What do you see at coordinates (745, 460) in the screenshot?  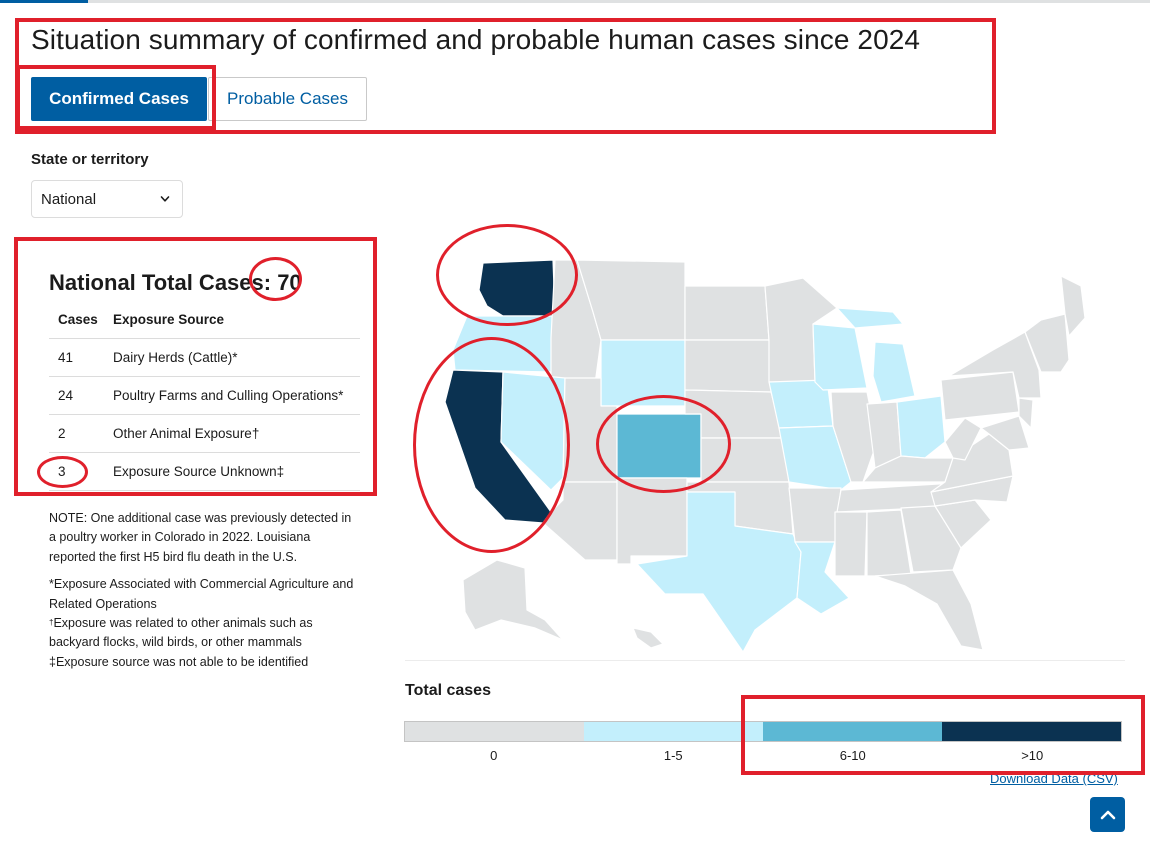 I see `state-KS` at bounding box center [745, 460].